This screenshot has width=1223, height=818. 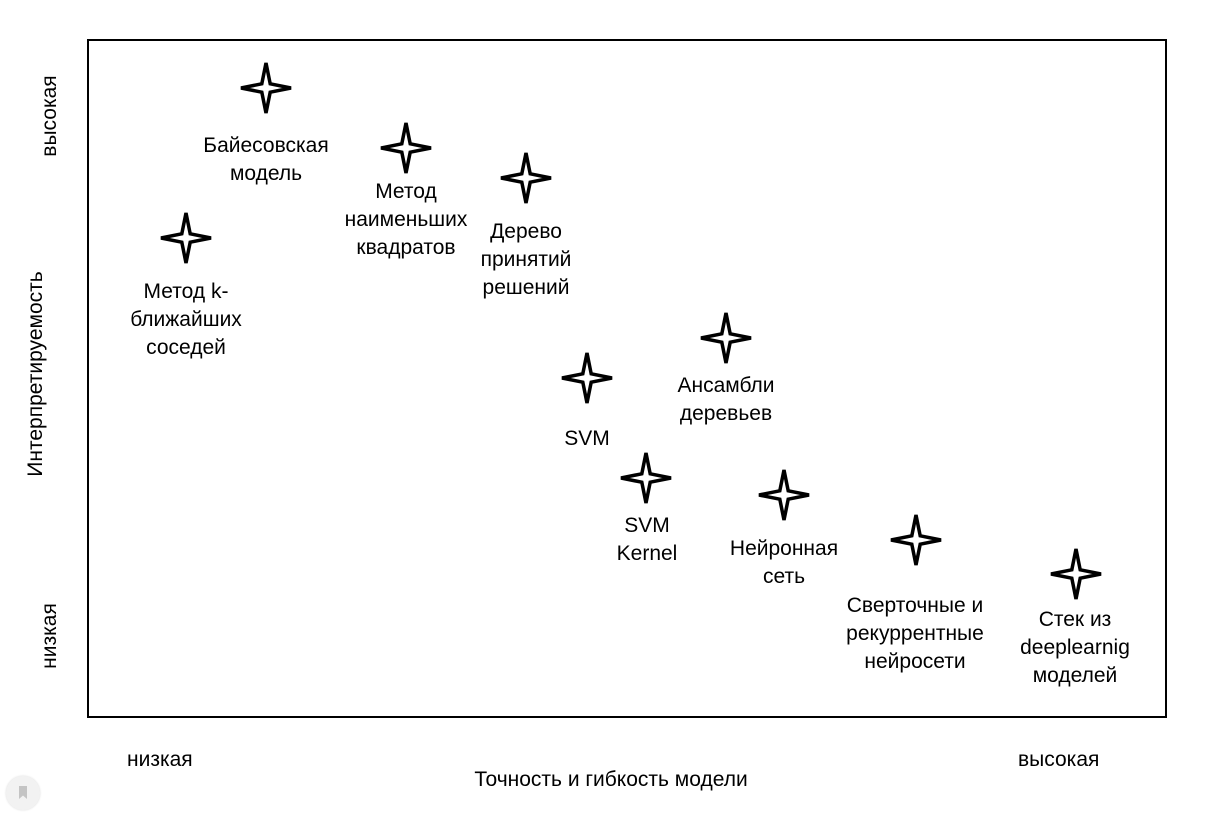 I want to click on label-conv-rnn: Сверточные и рекуррентные нейросети, so click(x=915, y=633).